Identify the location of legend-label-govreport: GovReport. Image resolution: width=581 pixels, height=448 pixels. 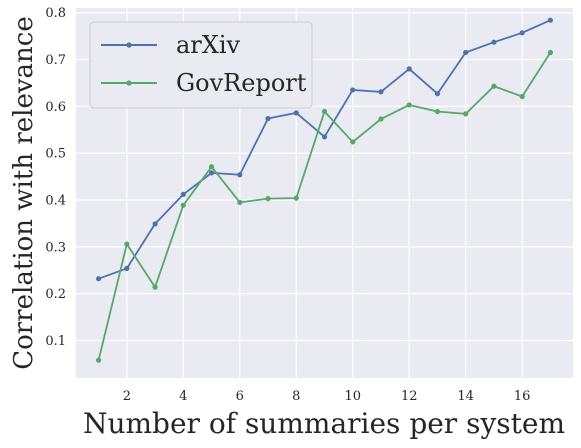
(241, 83).